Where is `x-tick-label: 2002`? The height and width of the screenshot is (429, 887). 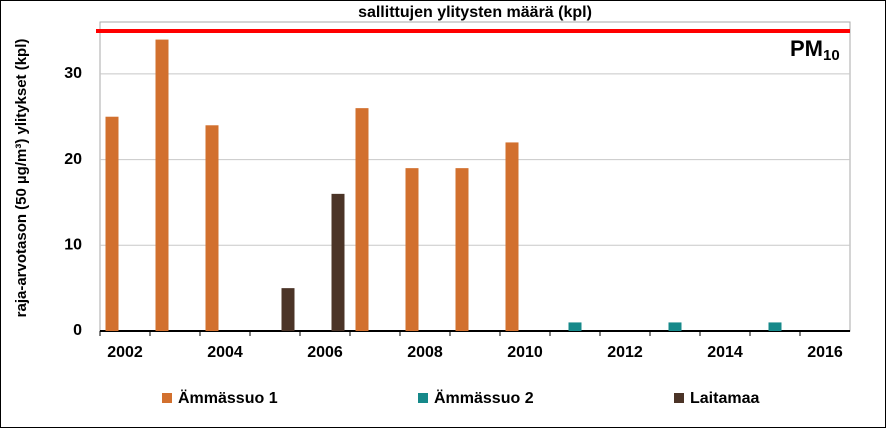
x-tick-label: 2002 is located at coordinates (125, 352).